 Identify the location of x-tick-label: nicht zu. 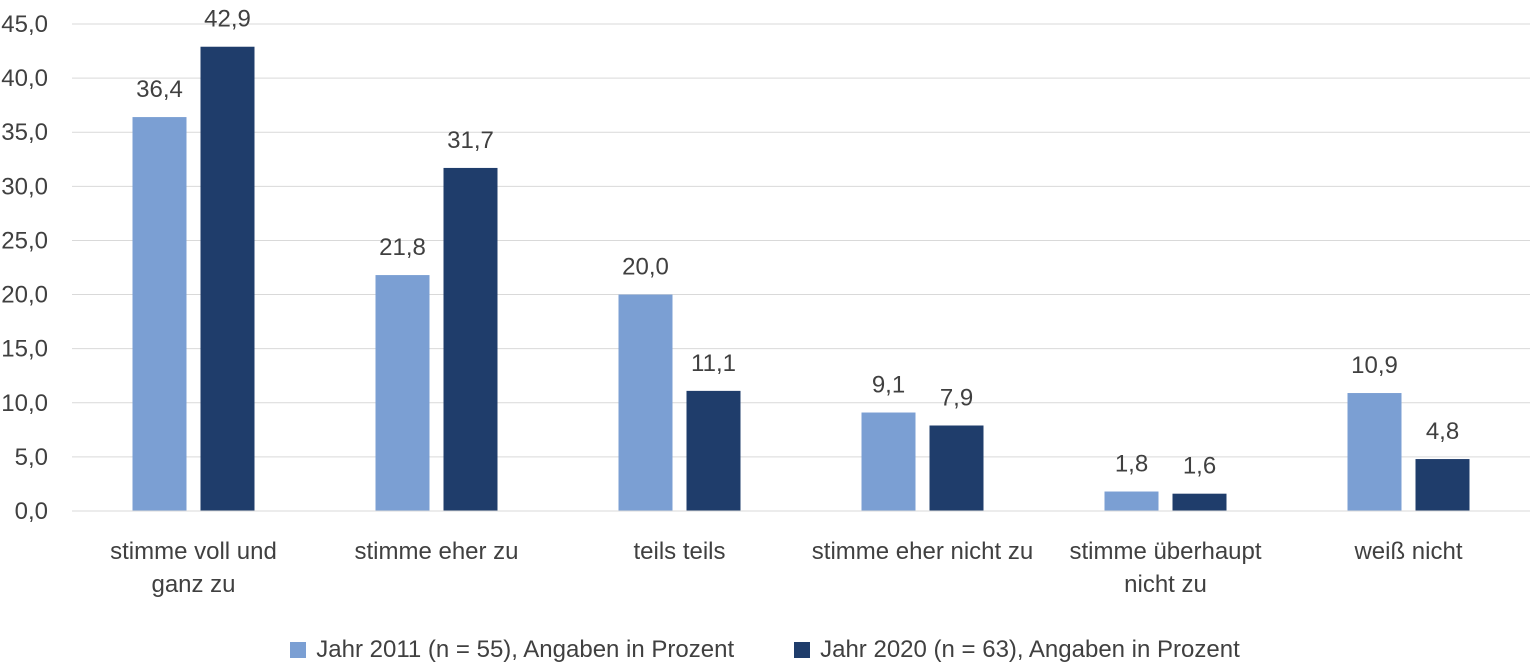
(1165, 584).